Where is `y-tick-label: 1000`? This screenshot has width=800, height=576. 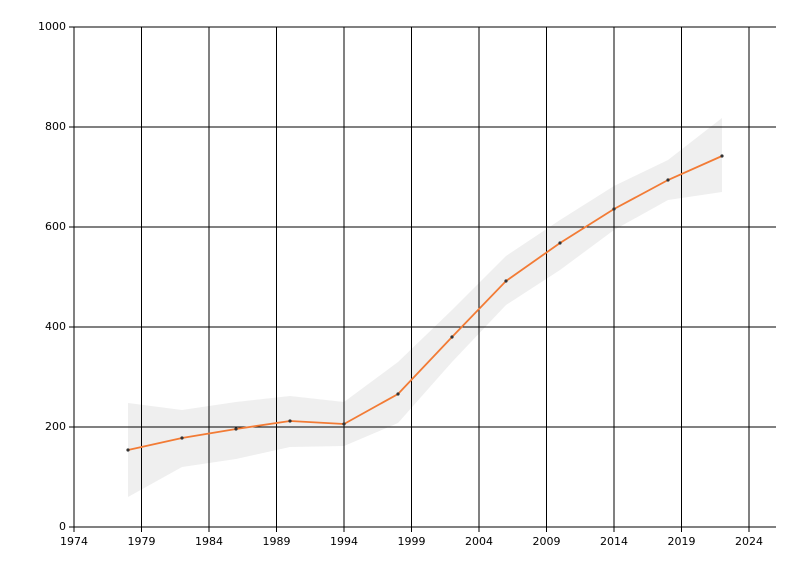
y-tick-label: 1000 is located at coordinates (52, 26).